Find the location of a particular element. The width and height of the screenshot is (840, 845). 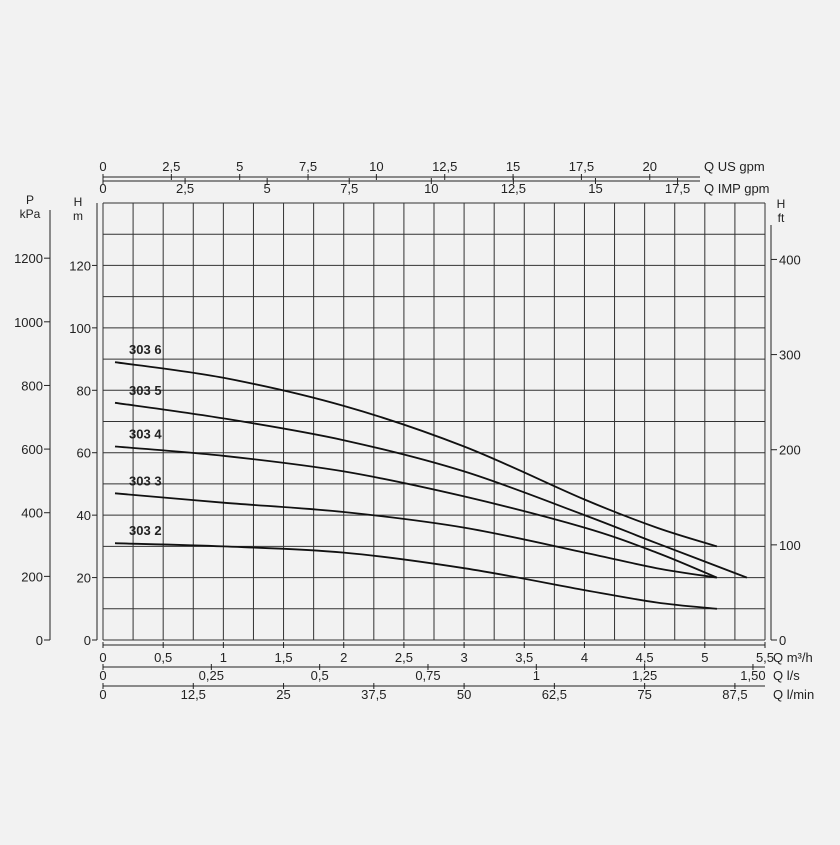

curve-label-303-3: 303 3 is located at coordinates (145, 480).